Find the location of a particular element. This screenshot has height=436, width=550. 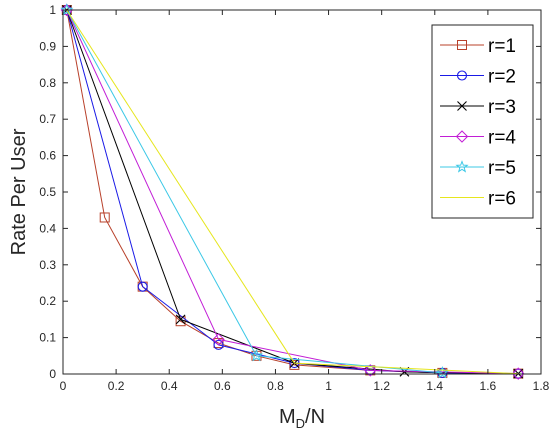

legend-label: r=4 is located at coordinates (502, 138).